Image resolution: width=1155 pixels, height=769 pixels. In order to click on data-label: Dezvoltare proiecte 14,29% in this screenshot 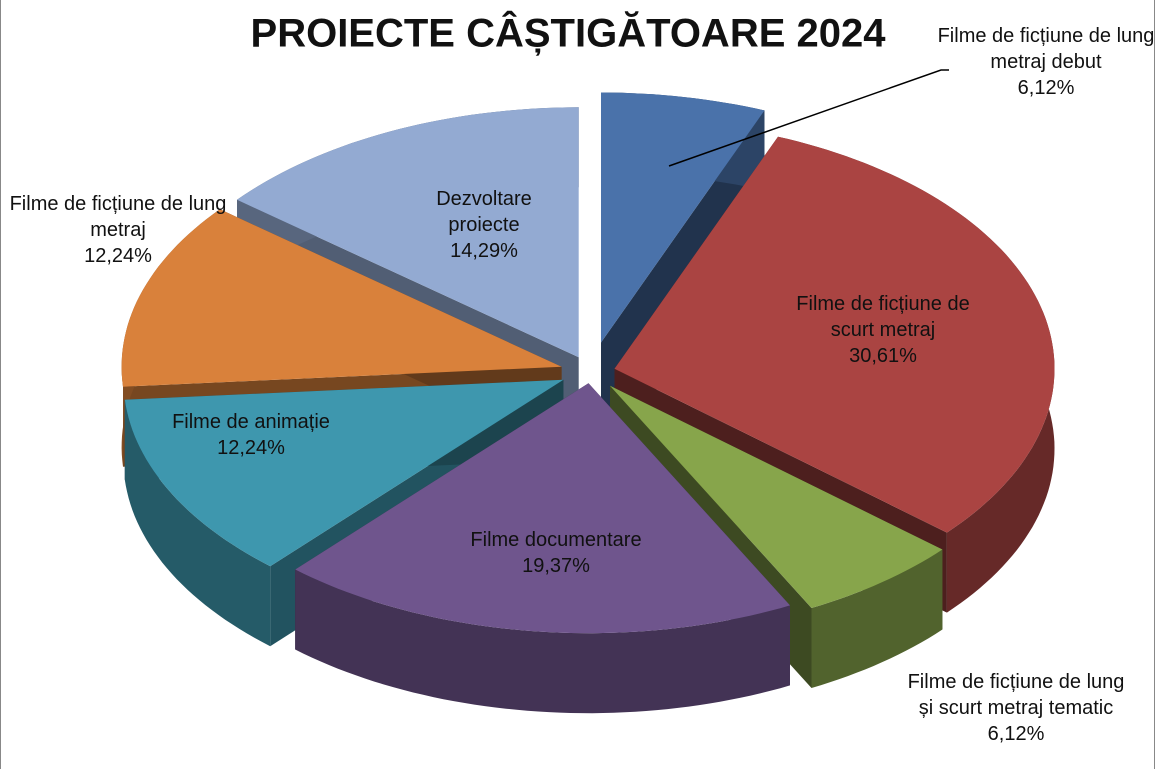, I will do `click(484, 225)`.